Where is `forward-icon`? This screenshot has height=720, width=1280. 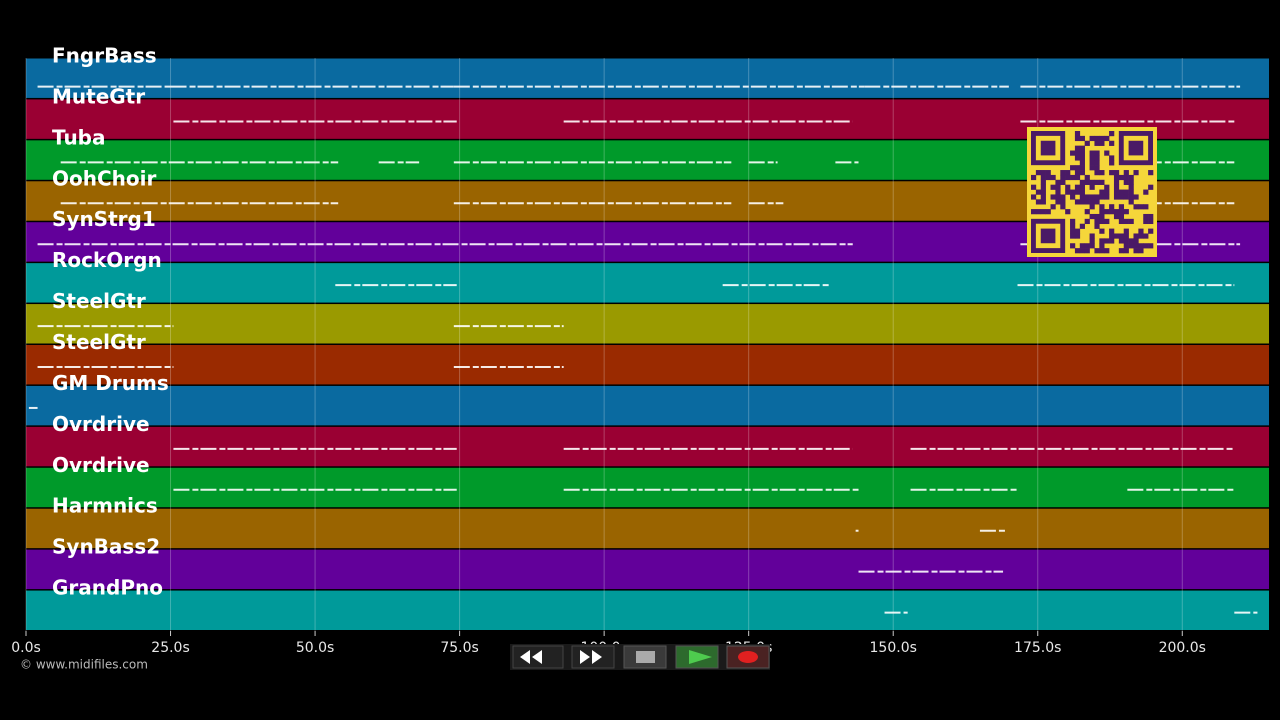 forward-icon is located at coordinates (591, 657).